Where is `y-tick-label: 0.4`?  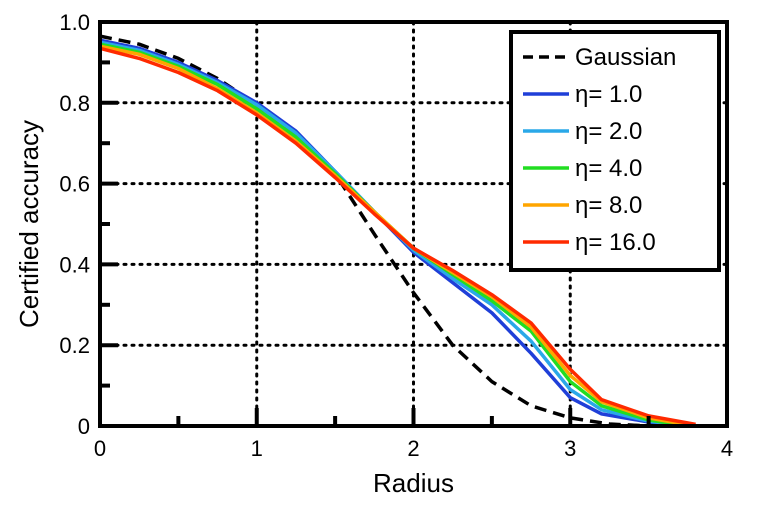
y-tick-label: 0.4 is located at coordinates (74, 264).